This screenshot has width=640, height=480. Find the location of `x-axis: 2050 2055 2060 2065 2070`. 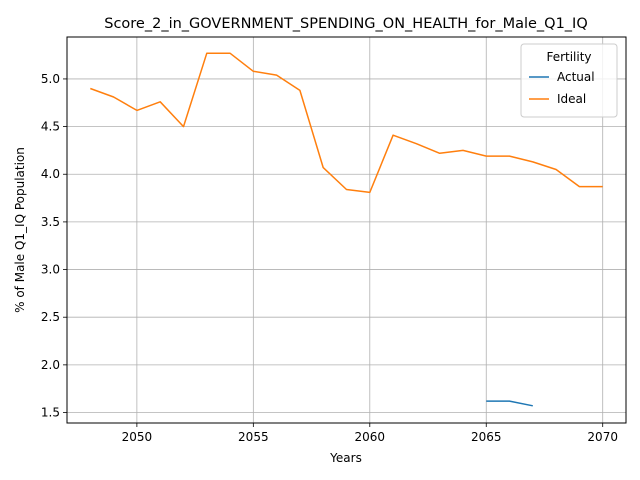

x-axis: 2050 2055 2060 2065 2070 is located at coordinates (370, 433).